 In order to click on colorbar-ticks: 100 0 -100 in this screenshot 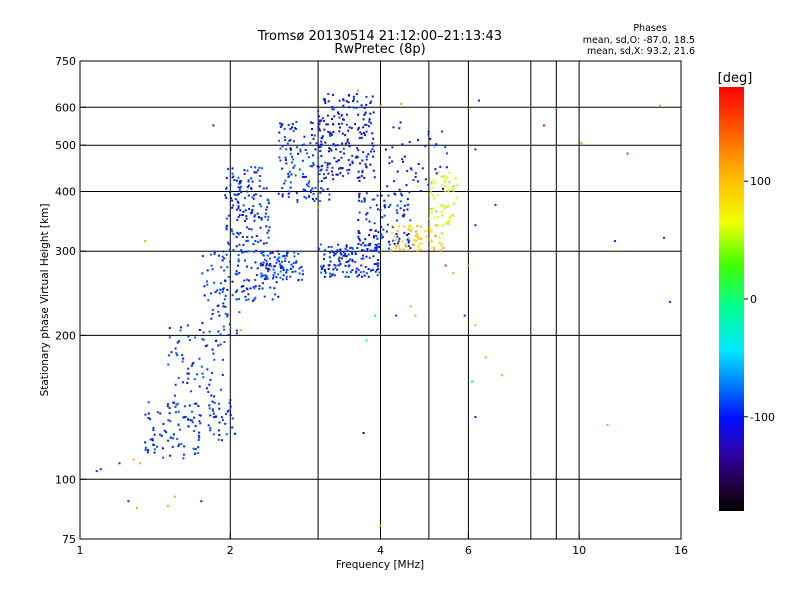, I will do `click(759, 299)`.